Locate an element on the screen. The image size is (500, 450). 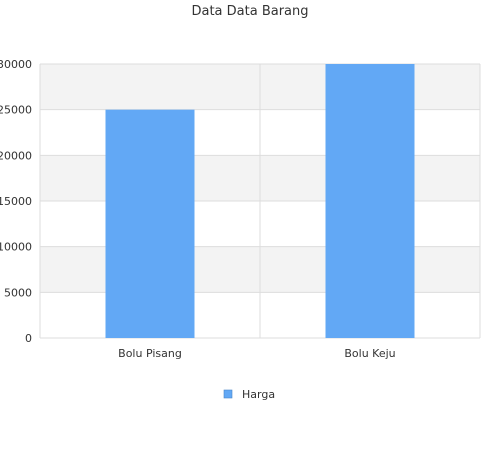
legend: Harga is located at coordinates (249, 394).